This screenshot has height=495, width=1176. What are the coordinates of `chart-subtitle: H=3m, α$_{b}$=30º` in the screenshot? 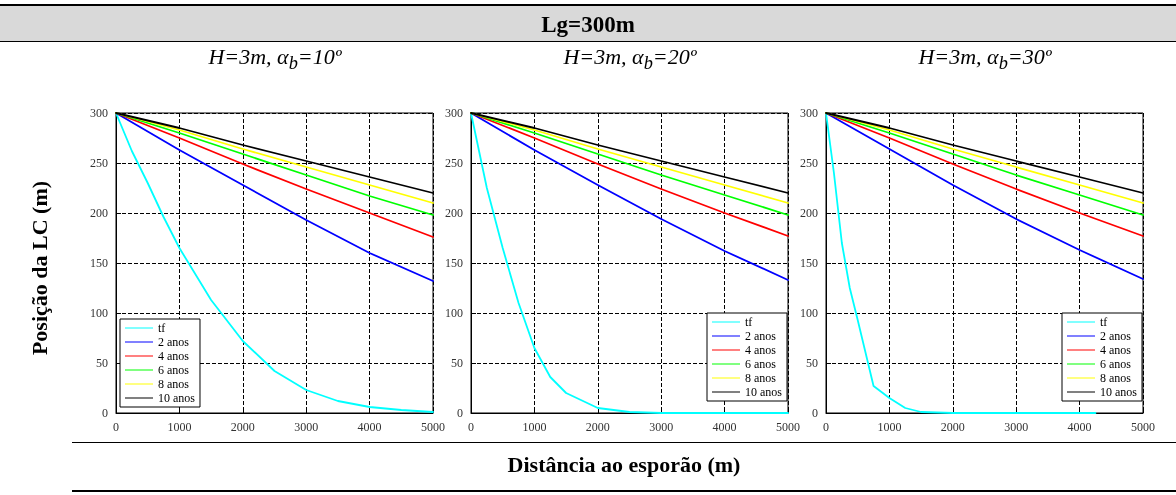 It's located at (985, 60).